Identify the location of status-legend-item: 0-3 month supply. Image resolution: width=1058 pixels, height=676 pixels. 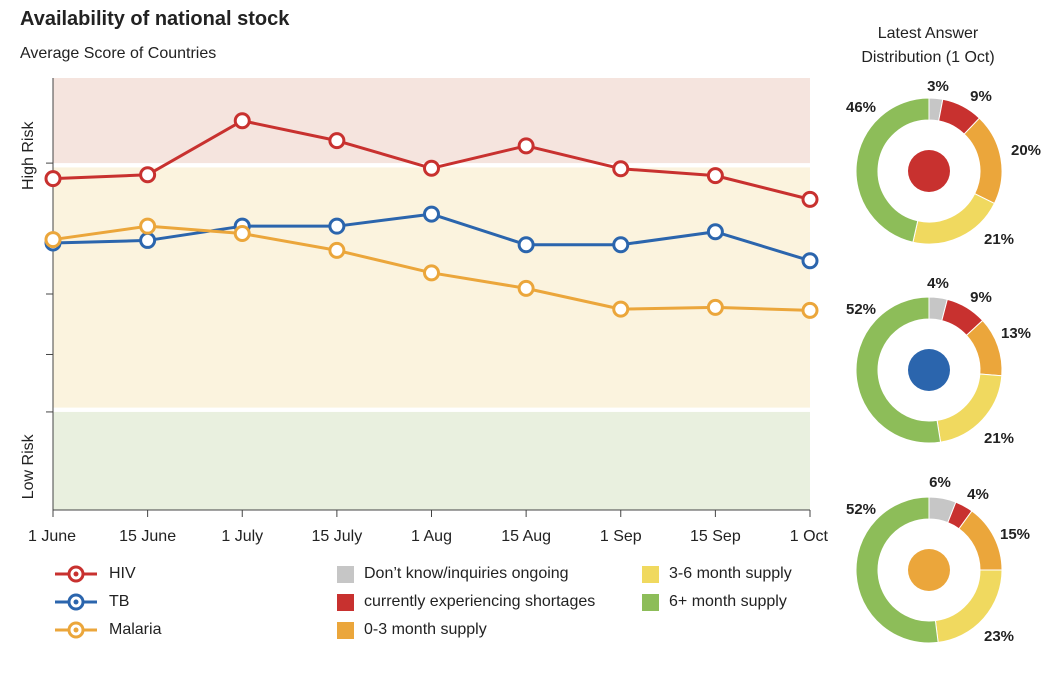
(412, 630).